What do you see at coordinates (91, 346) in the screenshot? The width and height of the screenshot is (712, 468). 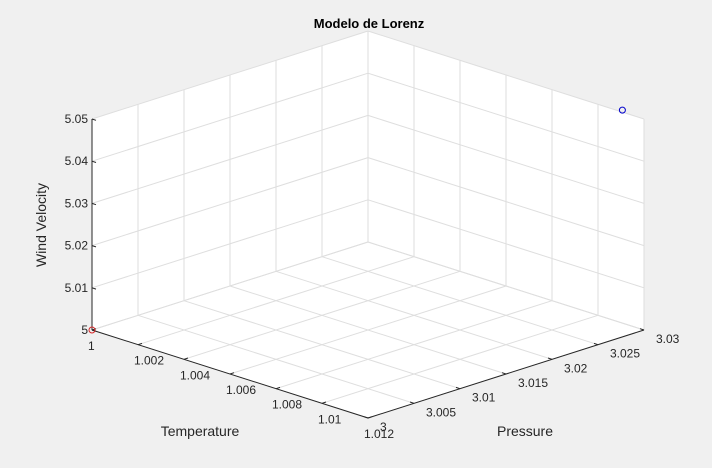 I see `x-tick-label: 1` at bounding box center [91, 346].